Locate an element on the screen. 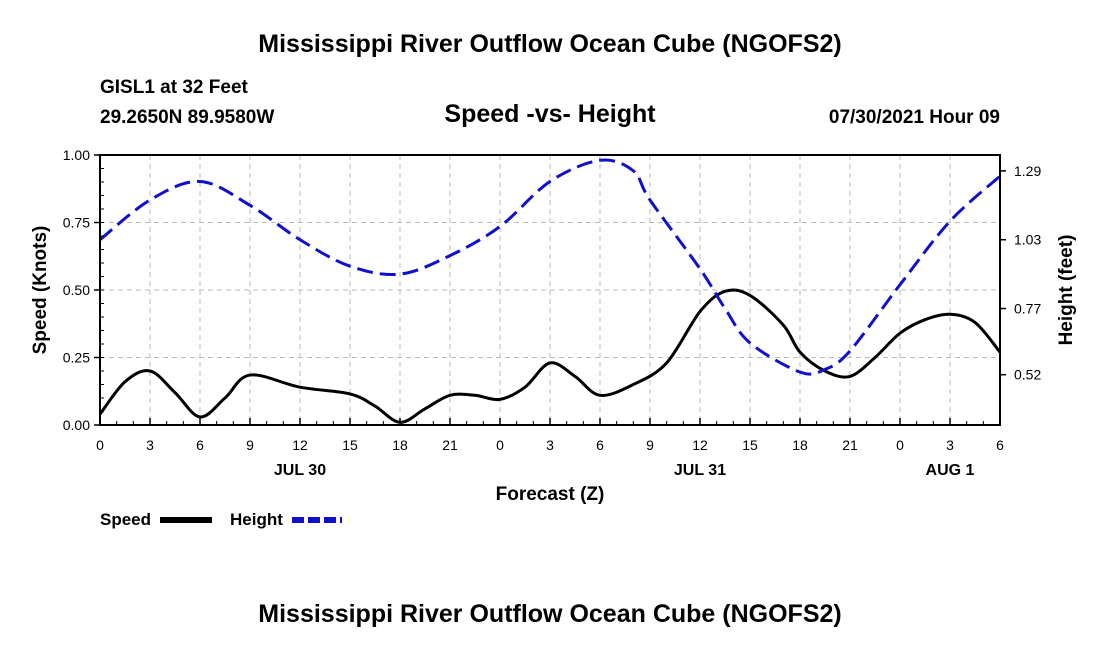 Image resolution: width=1100 pixels, height=650 pixels. forecast-datetime: 07/30/2021 Hour 09 is located at coordinates (914, 117).